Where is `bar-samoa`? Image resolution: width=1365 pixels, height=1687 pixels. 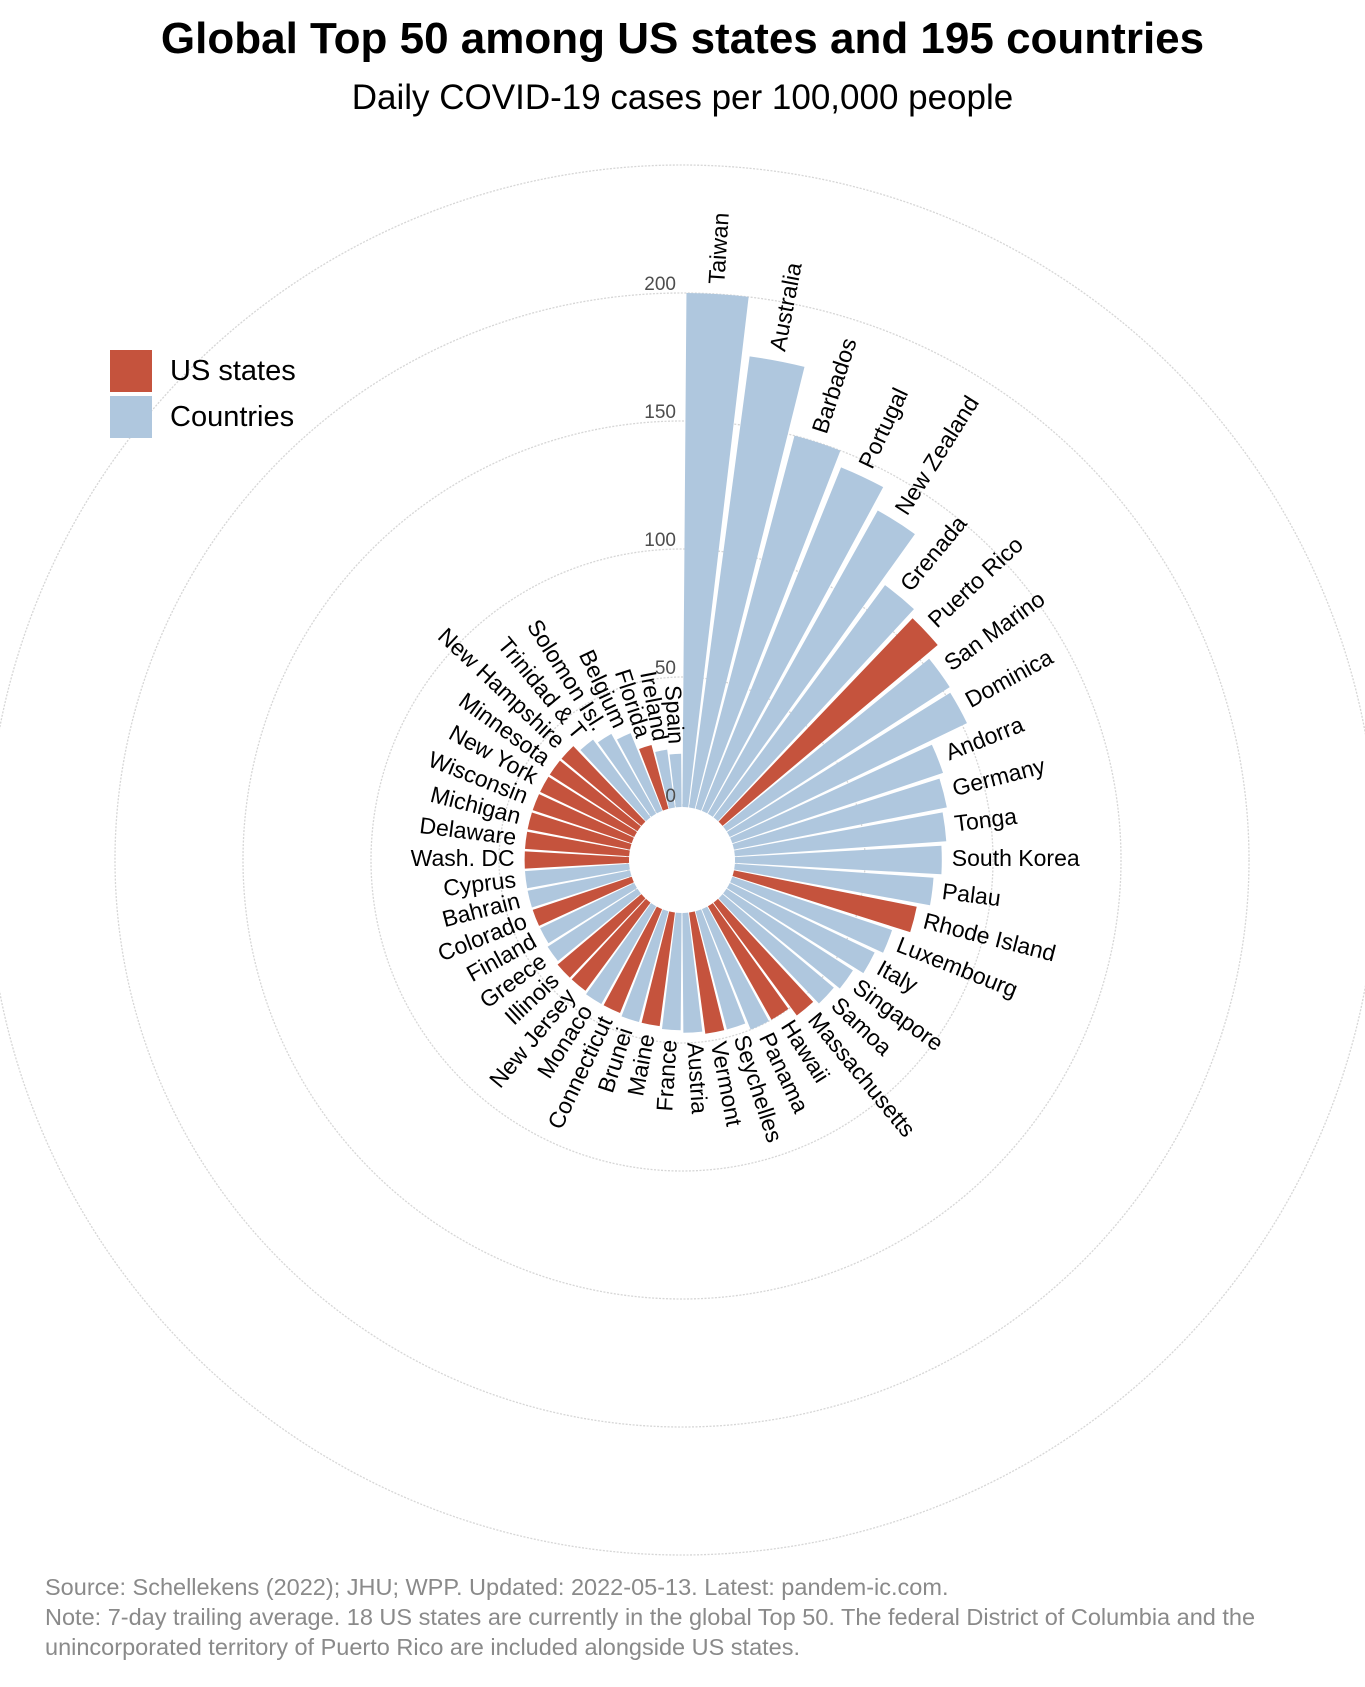 bar-samoa is located at coordinates (776, 949).